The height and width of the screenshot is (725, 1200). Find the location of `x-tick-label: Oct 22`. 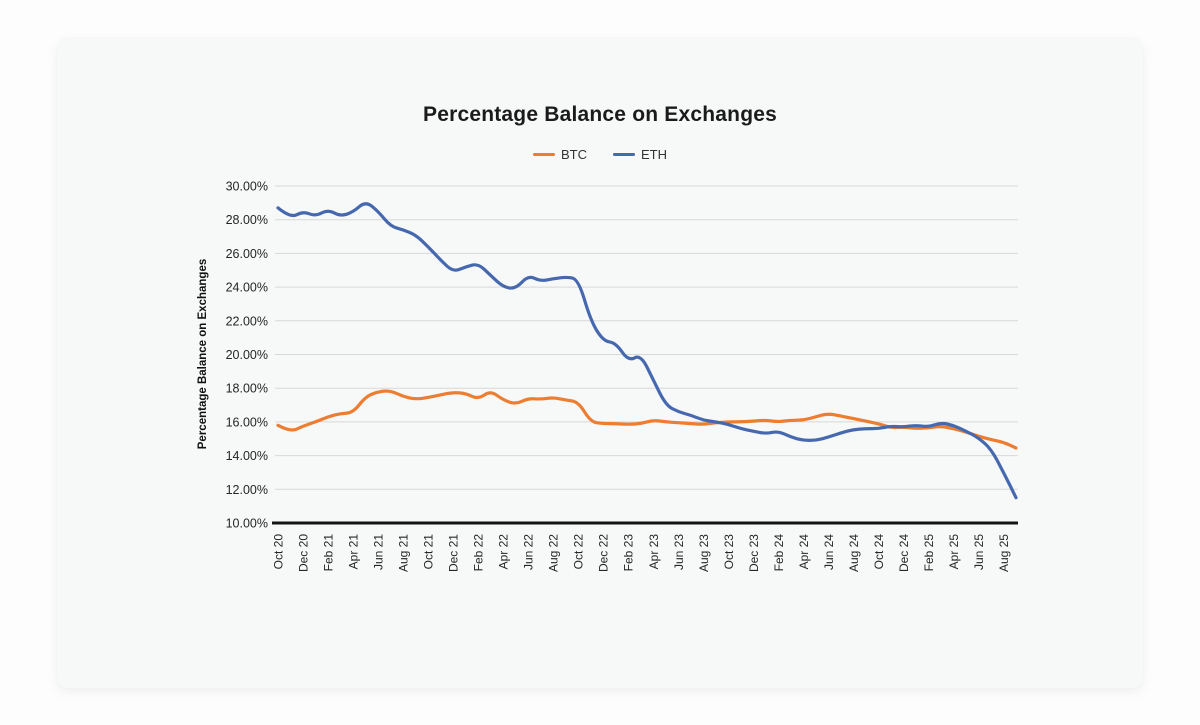

x-tick-label: Oct 22 is located at coordinates (579, 552).